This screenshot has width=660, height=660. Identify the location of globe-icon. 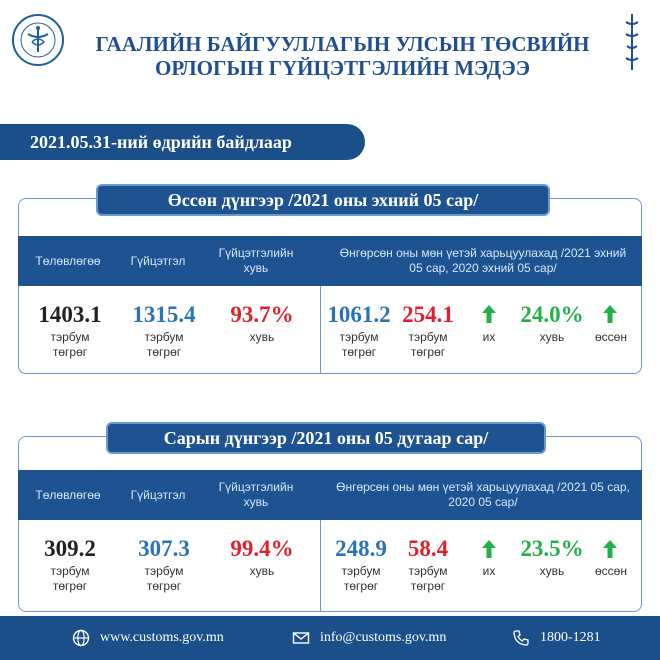
(81, 638).